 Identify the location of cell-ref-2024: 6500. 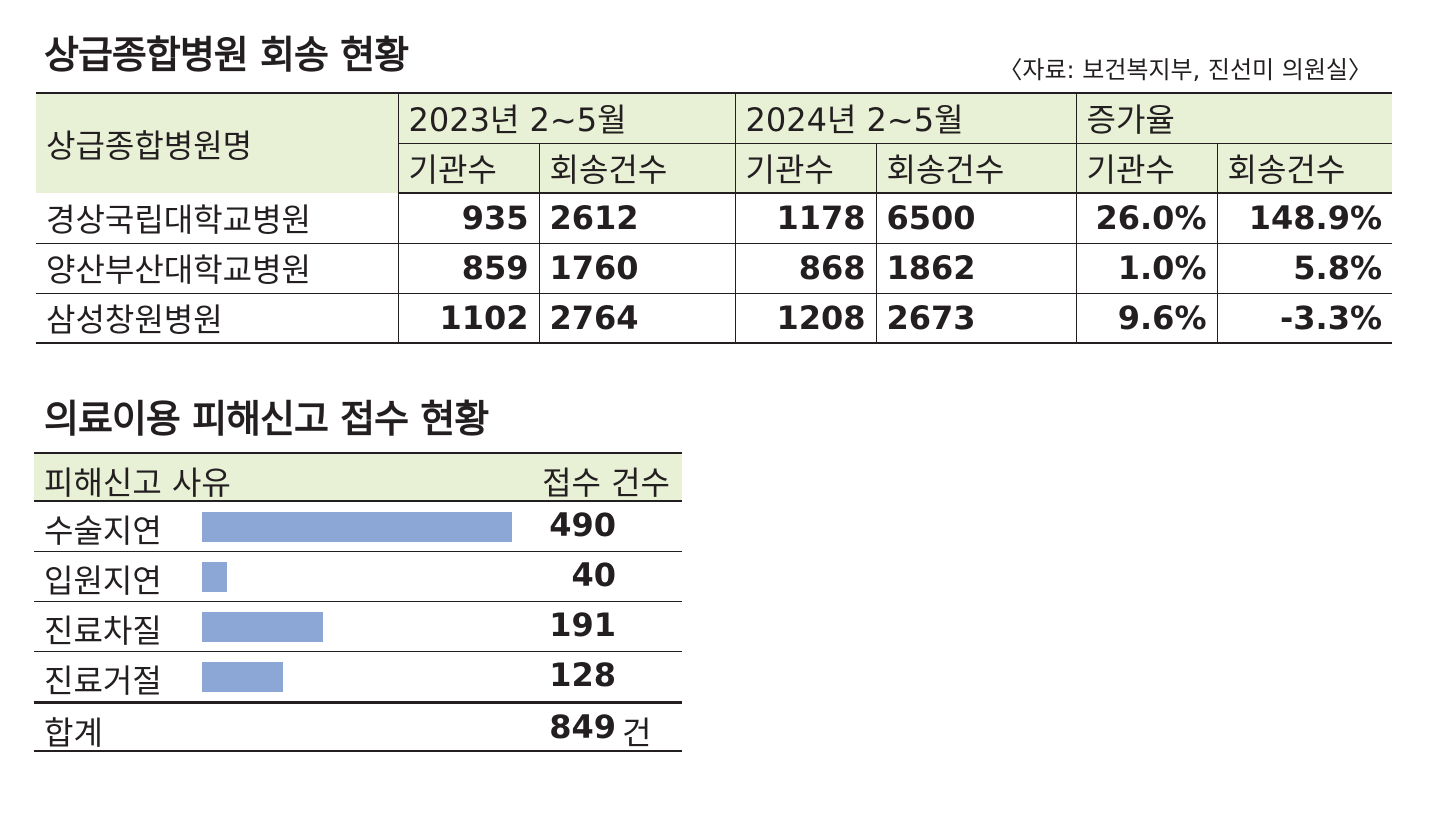
(975, 218).